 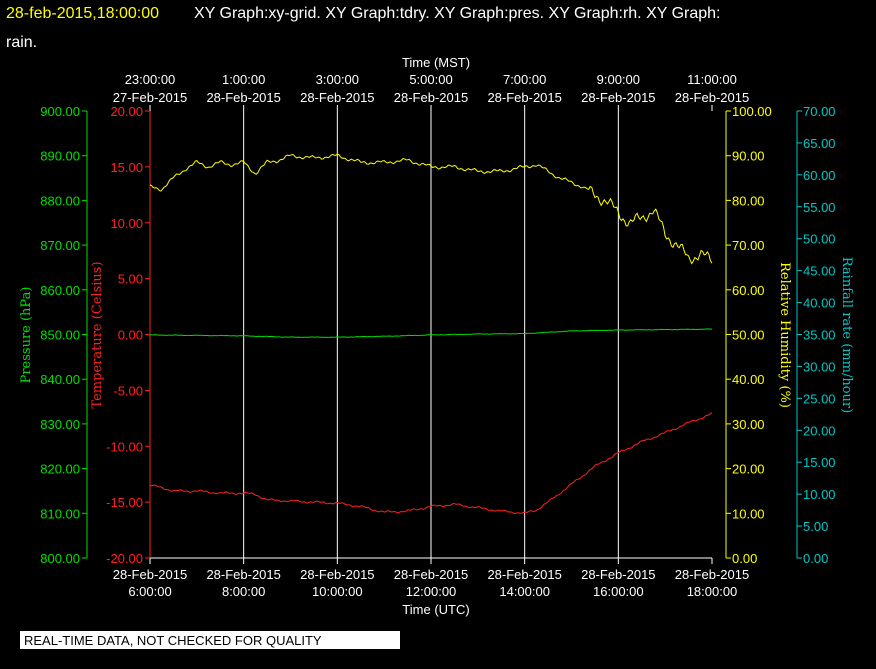 I want to click on rain-axis-label: Rainfall rate (mm/hour), so click(x=846, y=335).